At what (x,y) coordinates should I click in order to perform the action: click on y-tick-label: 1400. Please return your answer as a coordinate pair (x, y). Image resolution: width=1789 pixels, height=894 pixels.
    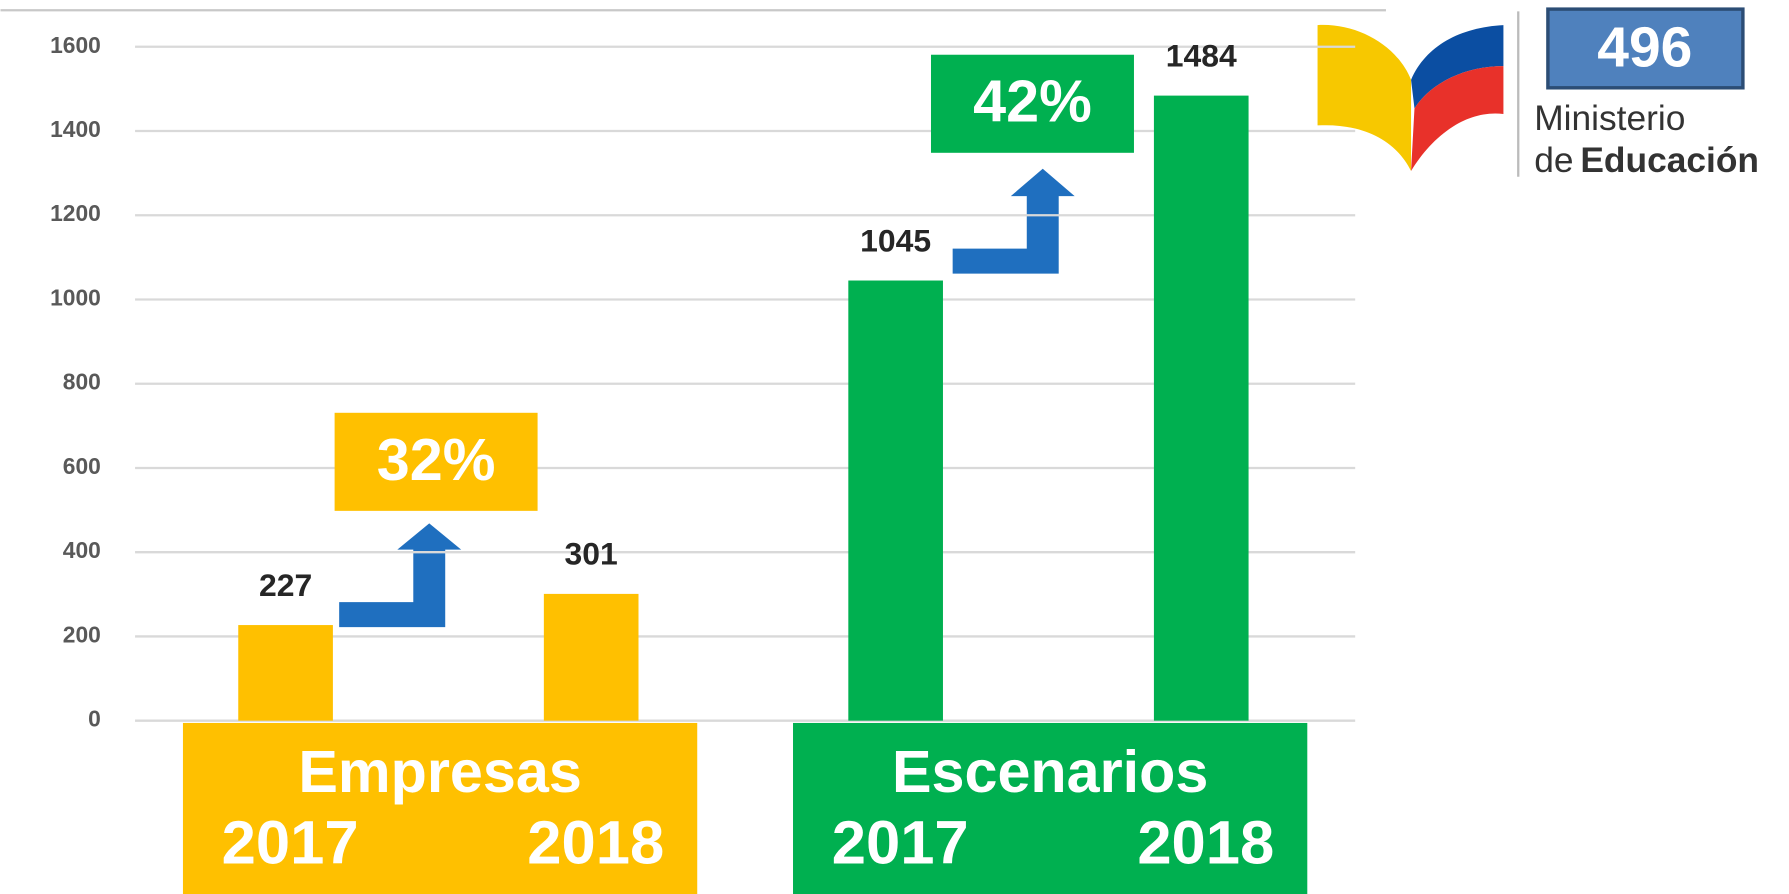
    Looking at the image, I should click on (75, 129).